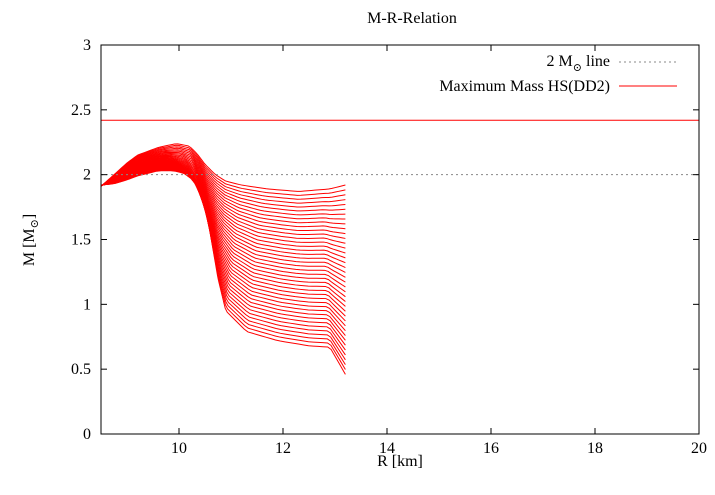 The width and height of the screenshot is (715, 495). What do you see at coordinates (87, 434) in the screenshot?
I see `y-tick-label: 0` at bounding box center [87, 434].